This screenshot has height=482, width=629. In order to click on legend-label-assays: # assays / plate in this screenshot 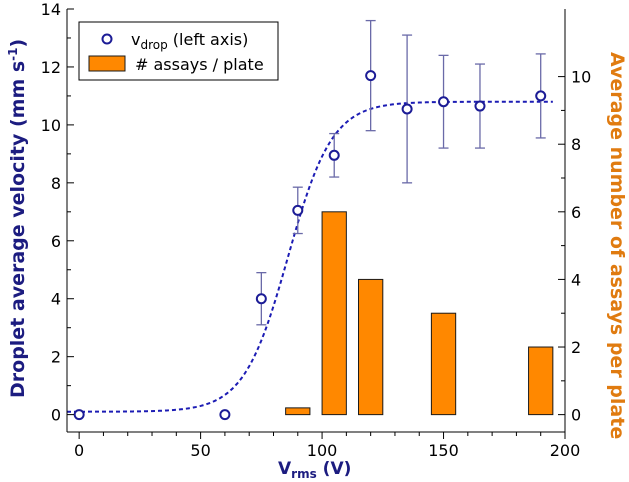, I will do `click(199, 64)`.